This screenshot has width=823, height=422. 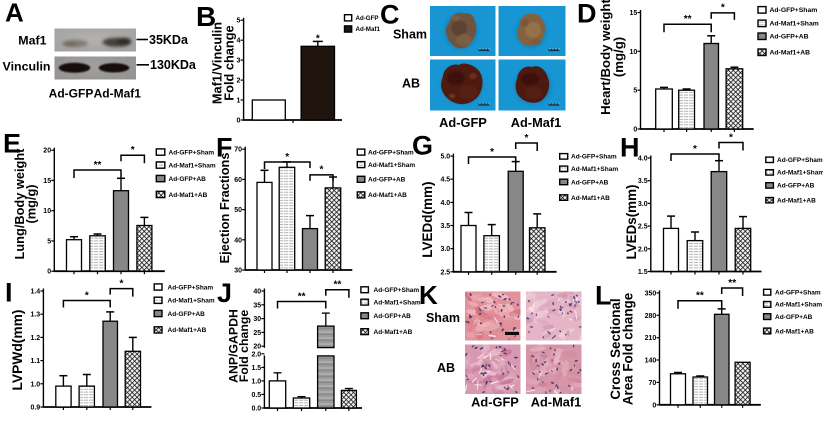 I want to click on svg-text: 15, so click(x=47, y=181).